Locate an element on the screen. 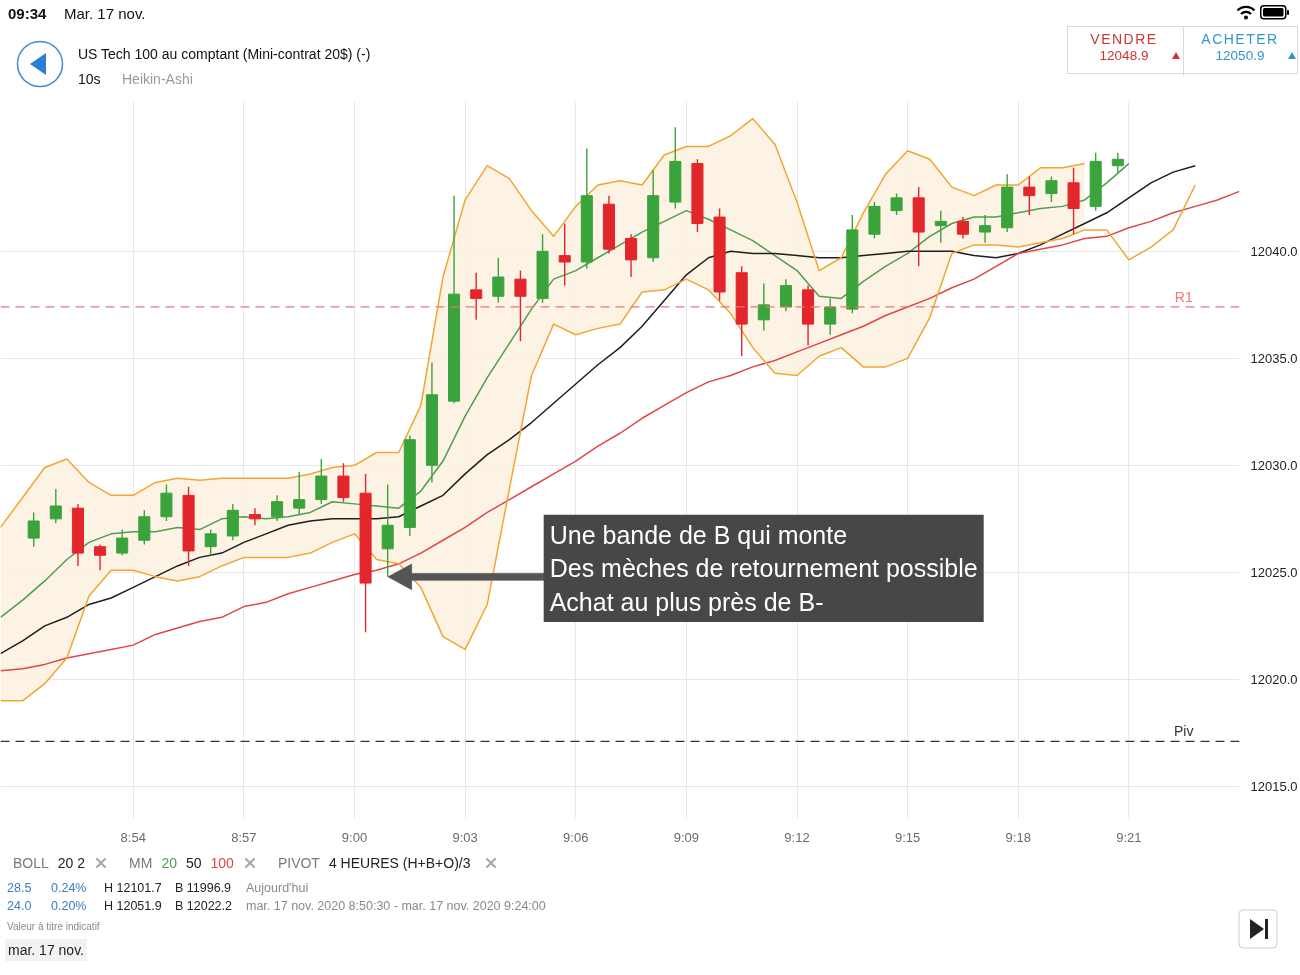 Image resolution: width=1300 pixels, height=975 pixels. x-tick-label: 9:21 is located at coordinates (1129, 837).